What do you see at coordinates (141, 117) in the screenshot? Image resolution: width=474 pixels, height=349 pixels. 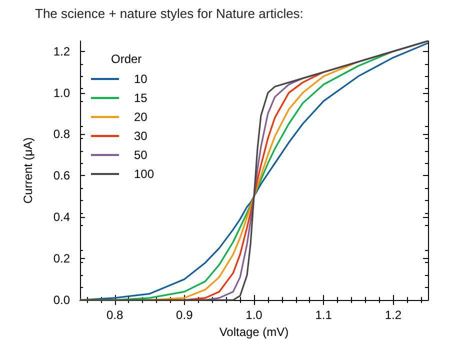 I see `legend-label: 20` at bounding box center [141, 117].